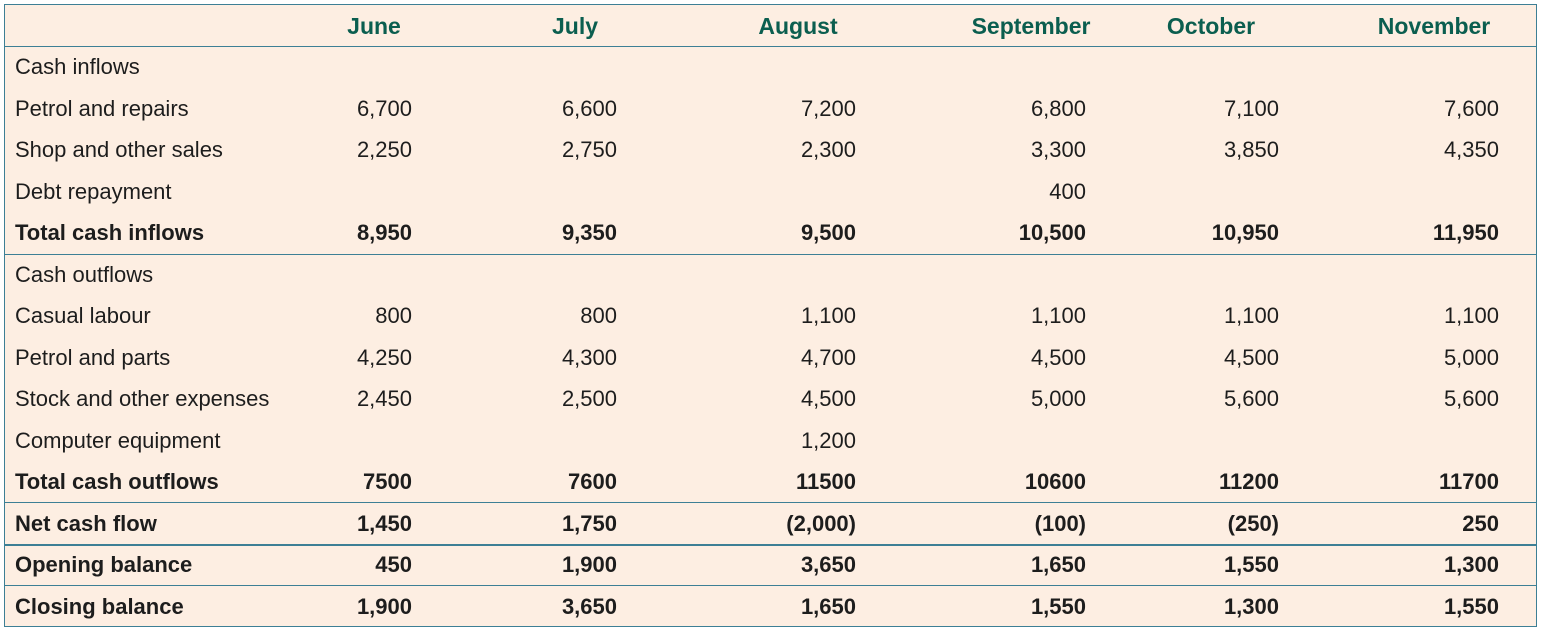  What do you see at coordinates (592, 481) in the screenshot?
I see `cell: 7600` at bounding box center [592, 481].